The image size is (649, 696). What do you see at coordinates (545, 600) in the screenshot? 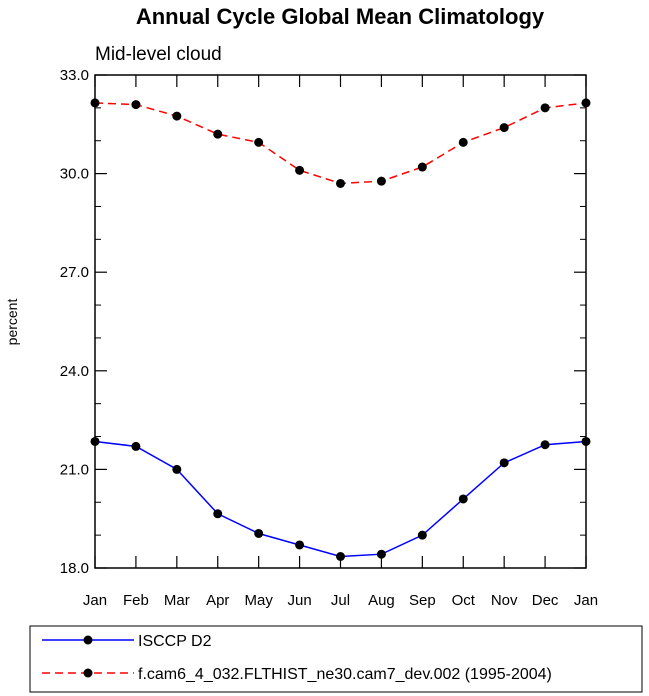
I see `x-tick-label: Dec` at bounding box center [545, 600].